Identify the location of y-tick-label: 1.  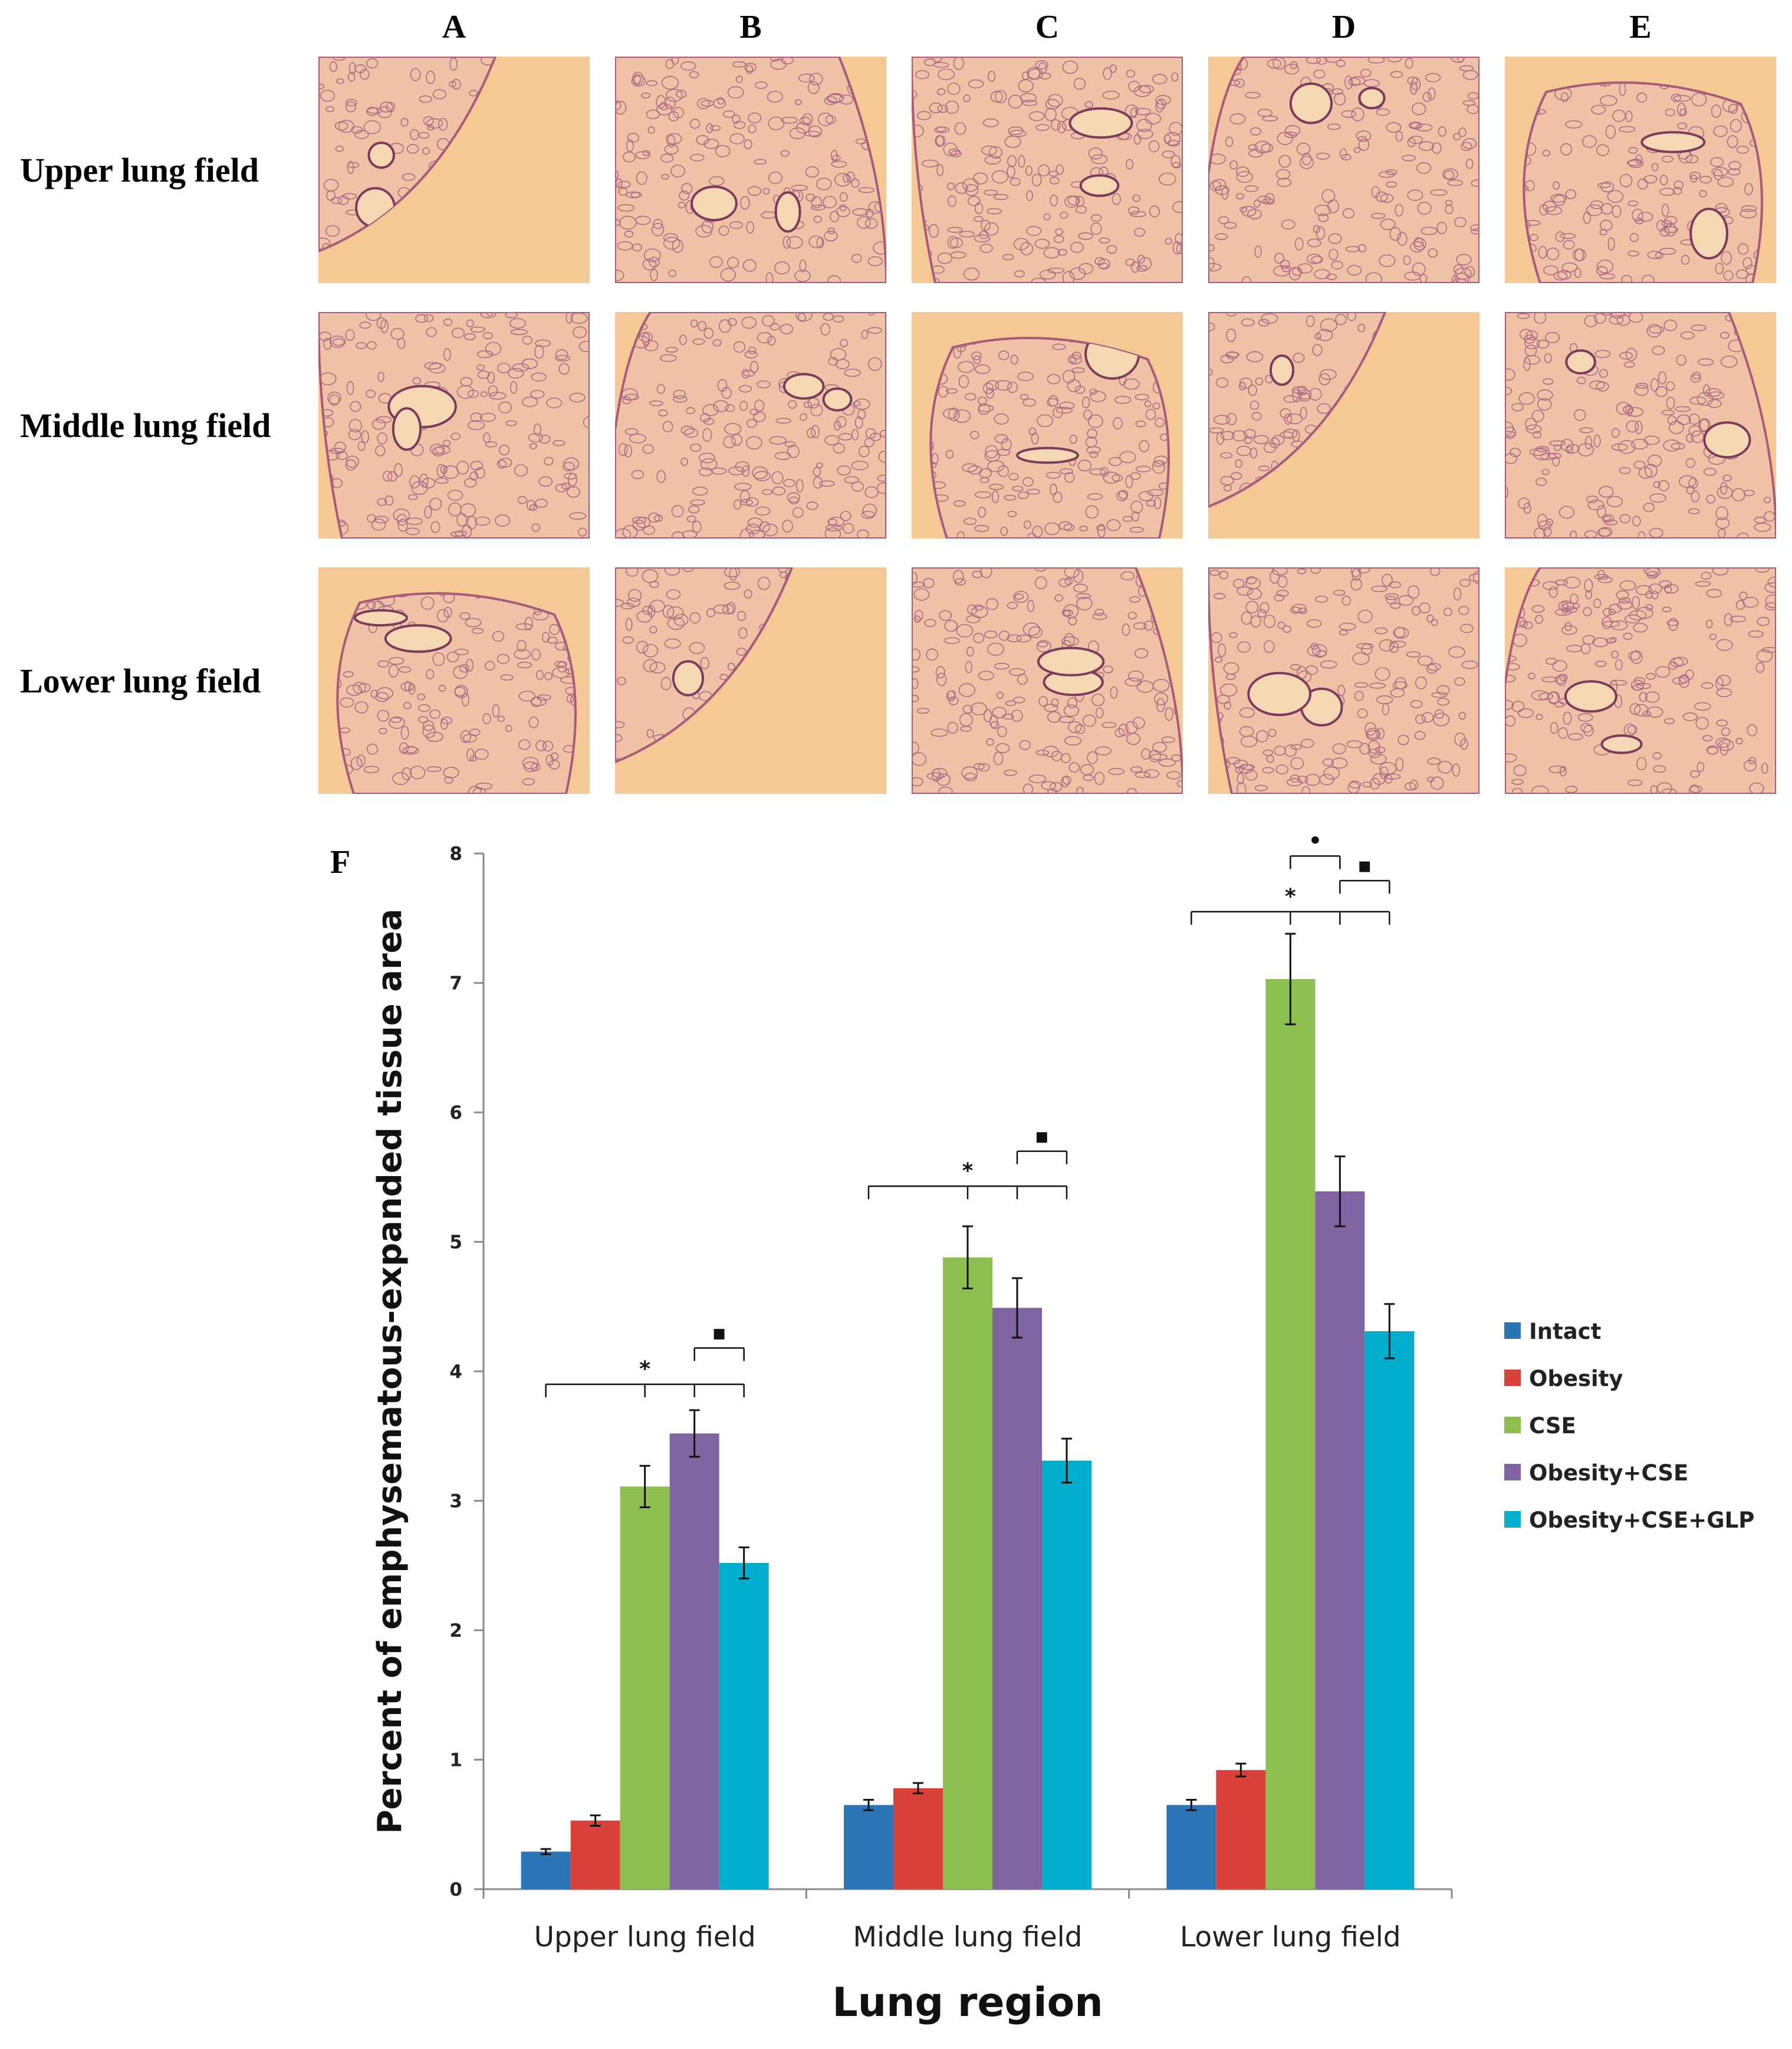
(456, 1760).